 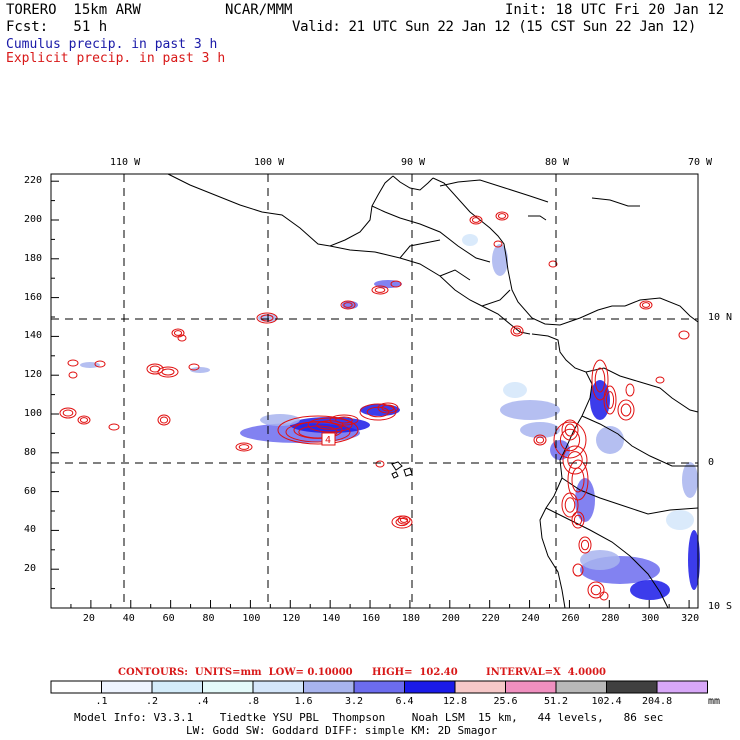 I want to click on border-south-america, so click(x=622, y=488).